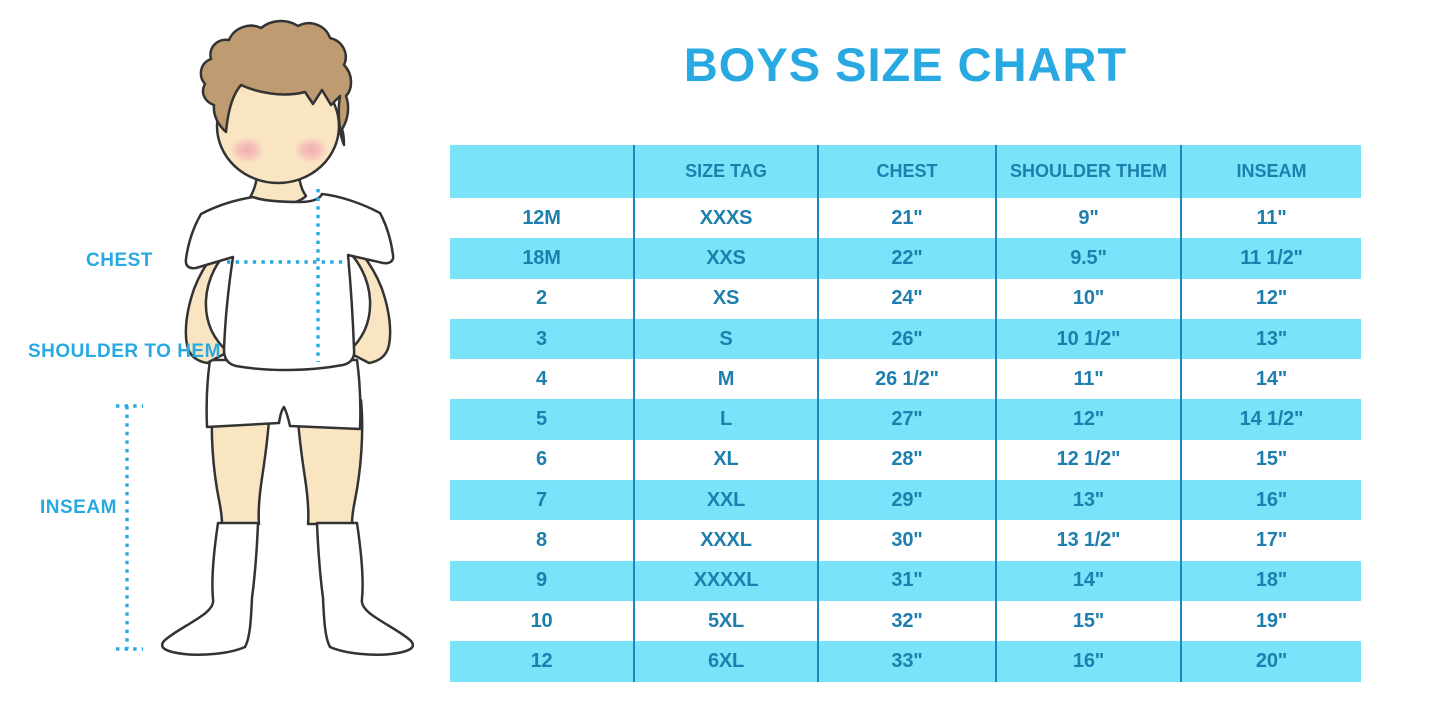  Describe the element at coordinates (541, 338) in the screenshot. I see `size-label-cell: 3` at that location.